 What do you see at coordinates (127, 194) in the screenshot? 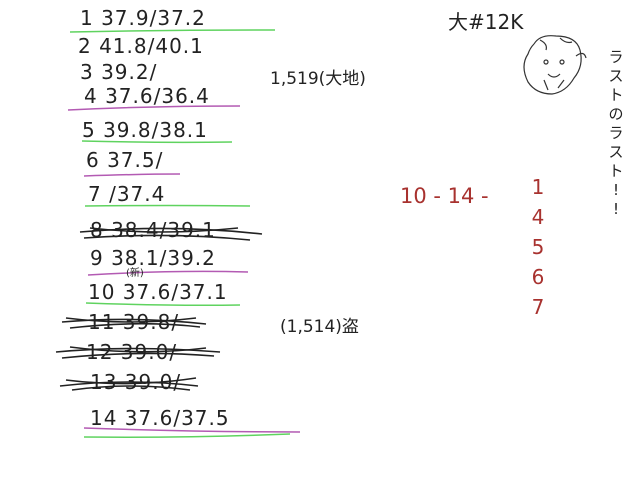
I see `row-7: 7 /37.4` at bounding box center [127, 194].